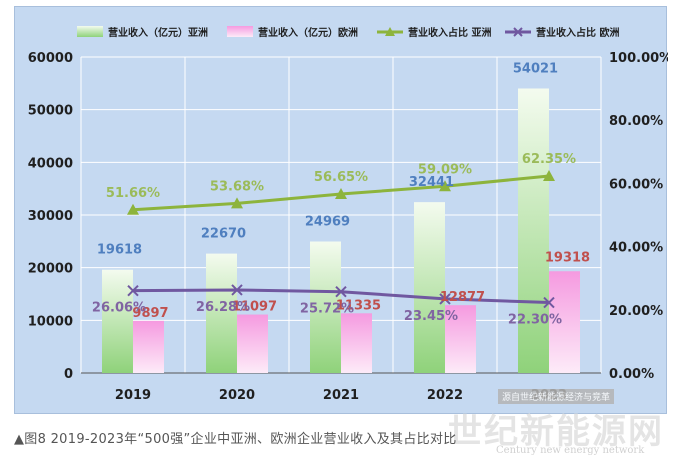  What do you see at coordinates (431, 316) in the screenshot?
I see `data-label-europe-share: 23.45%` at bounding box center [431, 316].